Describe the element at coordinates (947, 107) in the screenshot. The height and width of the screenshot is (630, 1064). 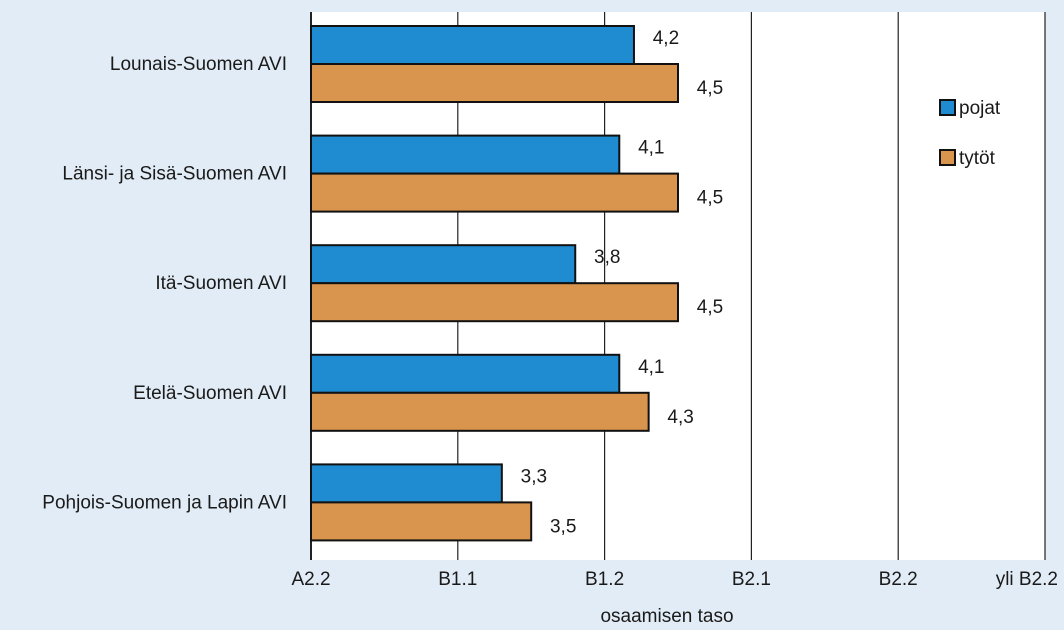
I see `legend-swatch-pojat` at that location.